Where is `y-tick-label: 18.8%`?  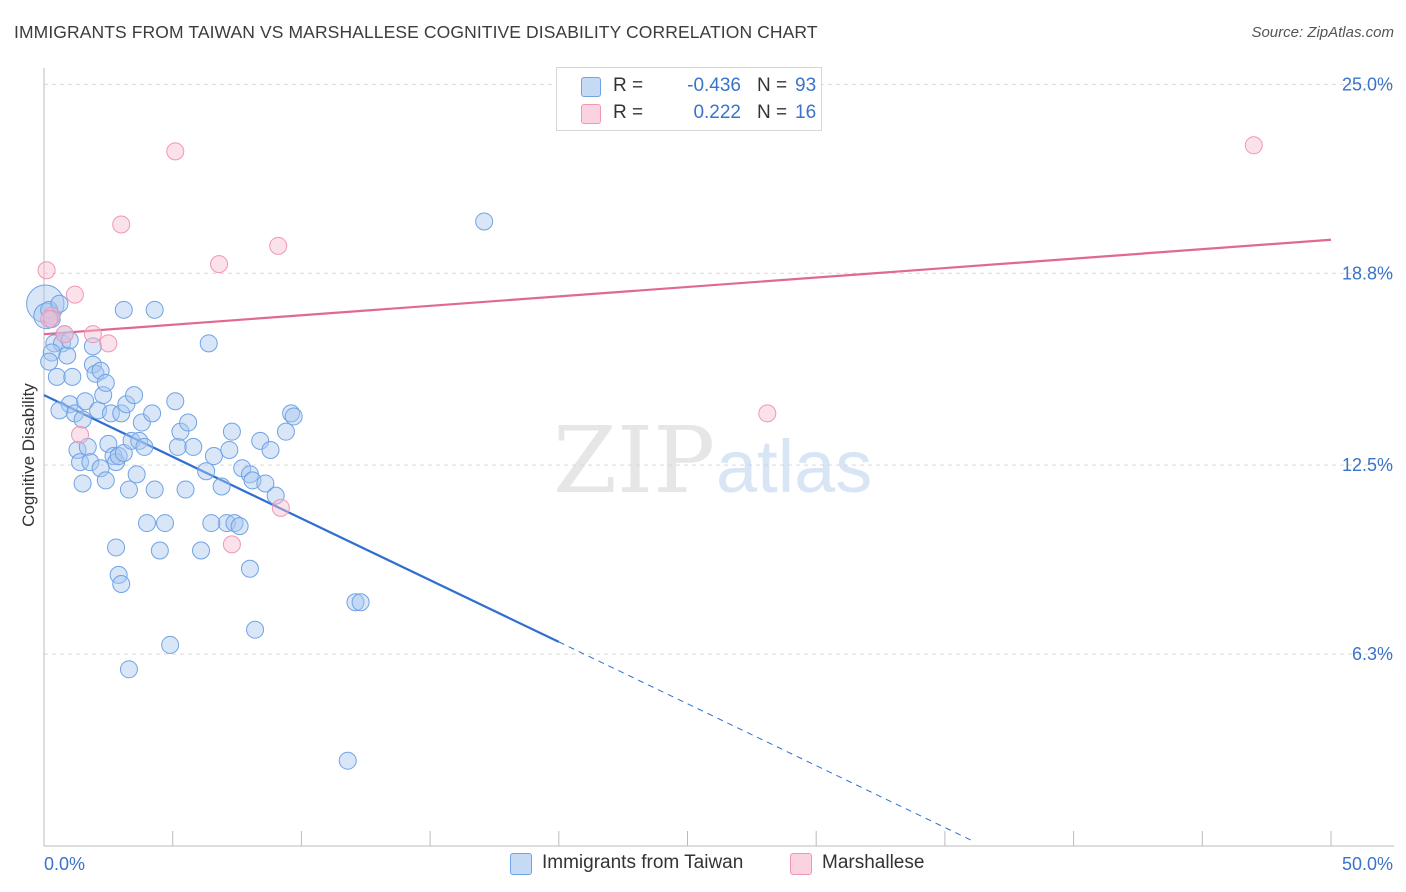 y-tick-label: 18.8% is located at coordinates (1367, 273).